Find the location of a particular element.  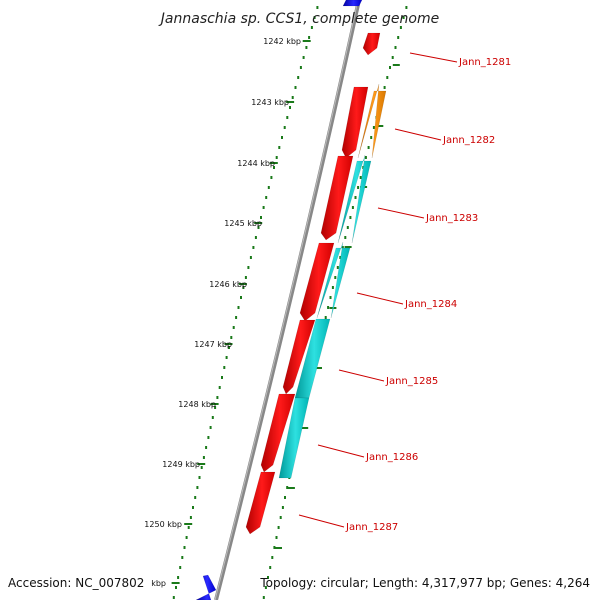

gene-label-jann-1286: Jann_1286 is located at coordinates (391, 457).